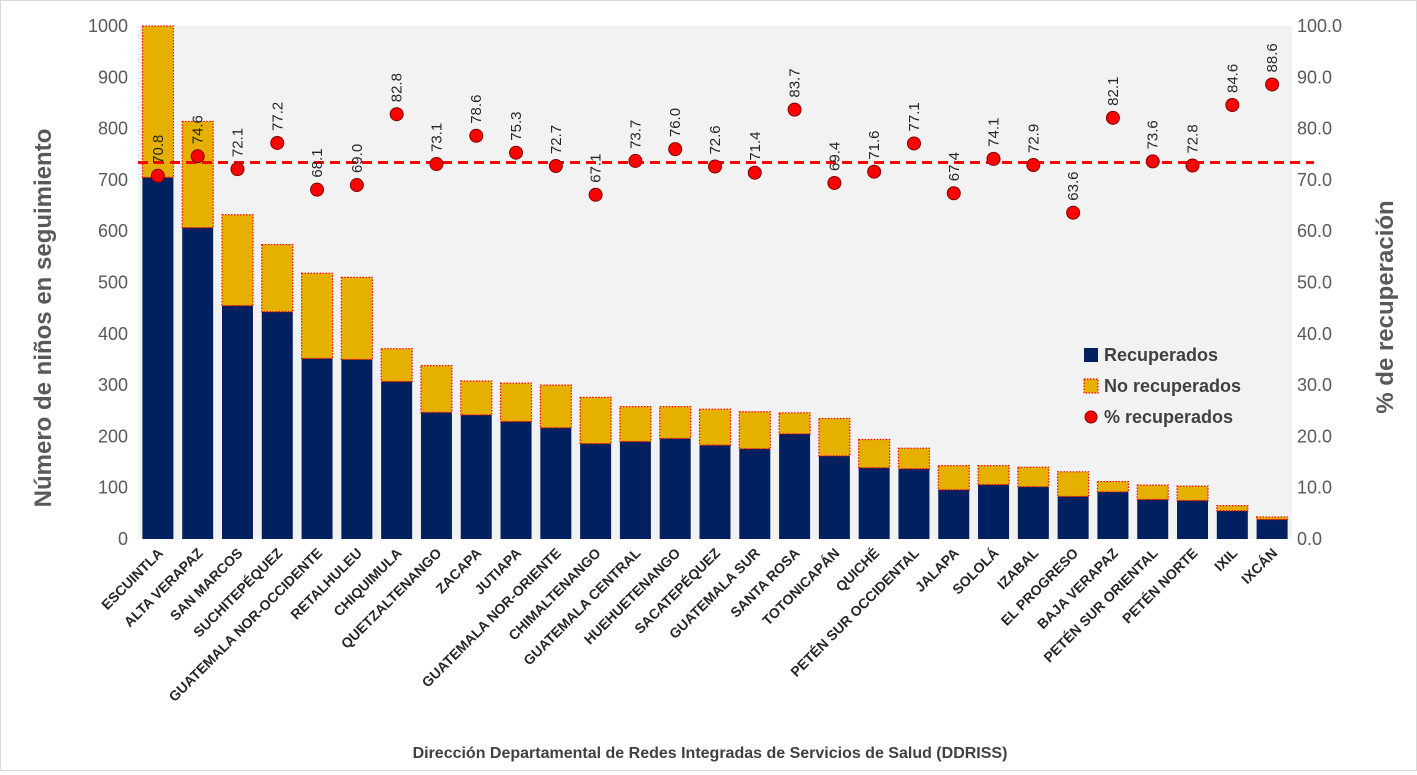 This screenshot has width=1417, height=775. Describe the element at coordinates (1314, 231) in the screenshot. I see `y2-tick-label: 60.0` at that location.